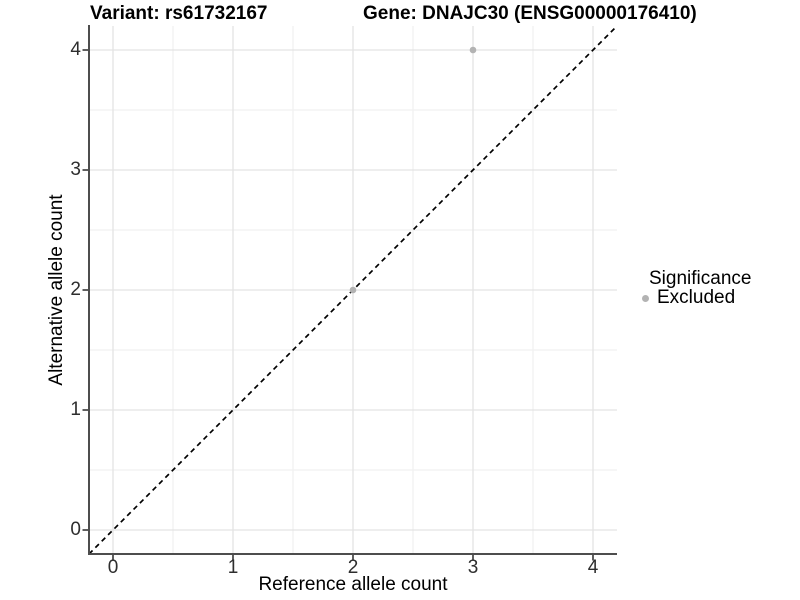 The height and width of the screenshot is (600, 800). What do you see at coordinates (696, 297) in the screenshot?
I see `legend-item-label: Excluded` at bounding box center [696, 297].